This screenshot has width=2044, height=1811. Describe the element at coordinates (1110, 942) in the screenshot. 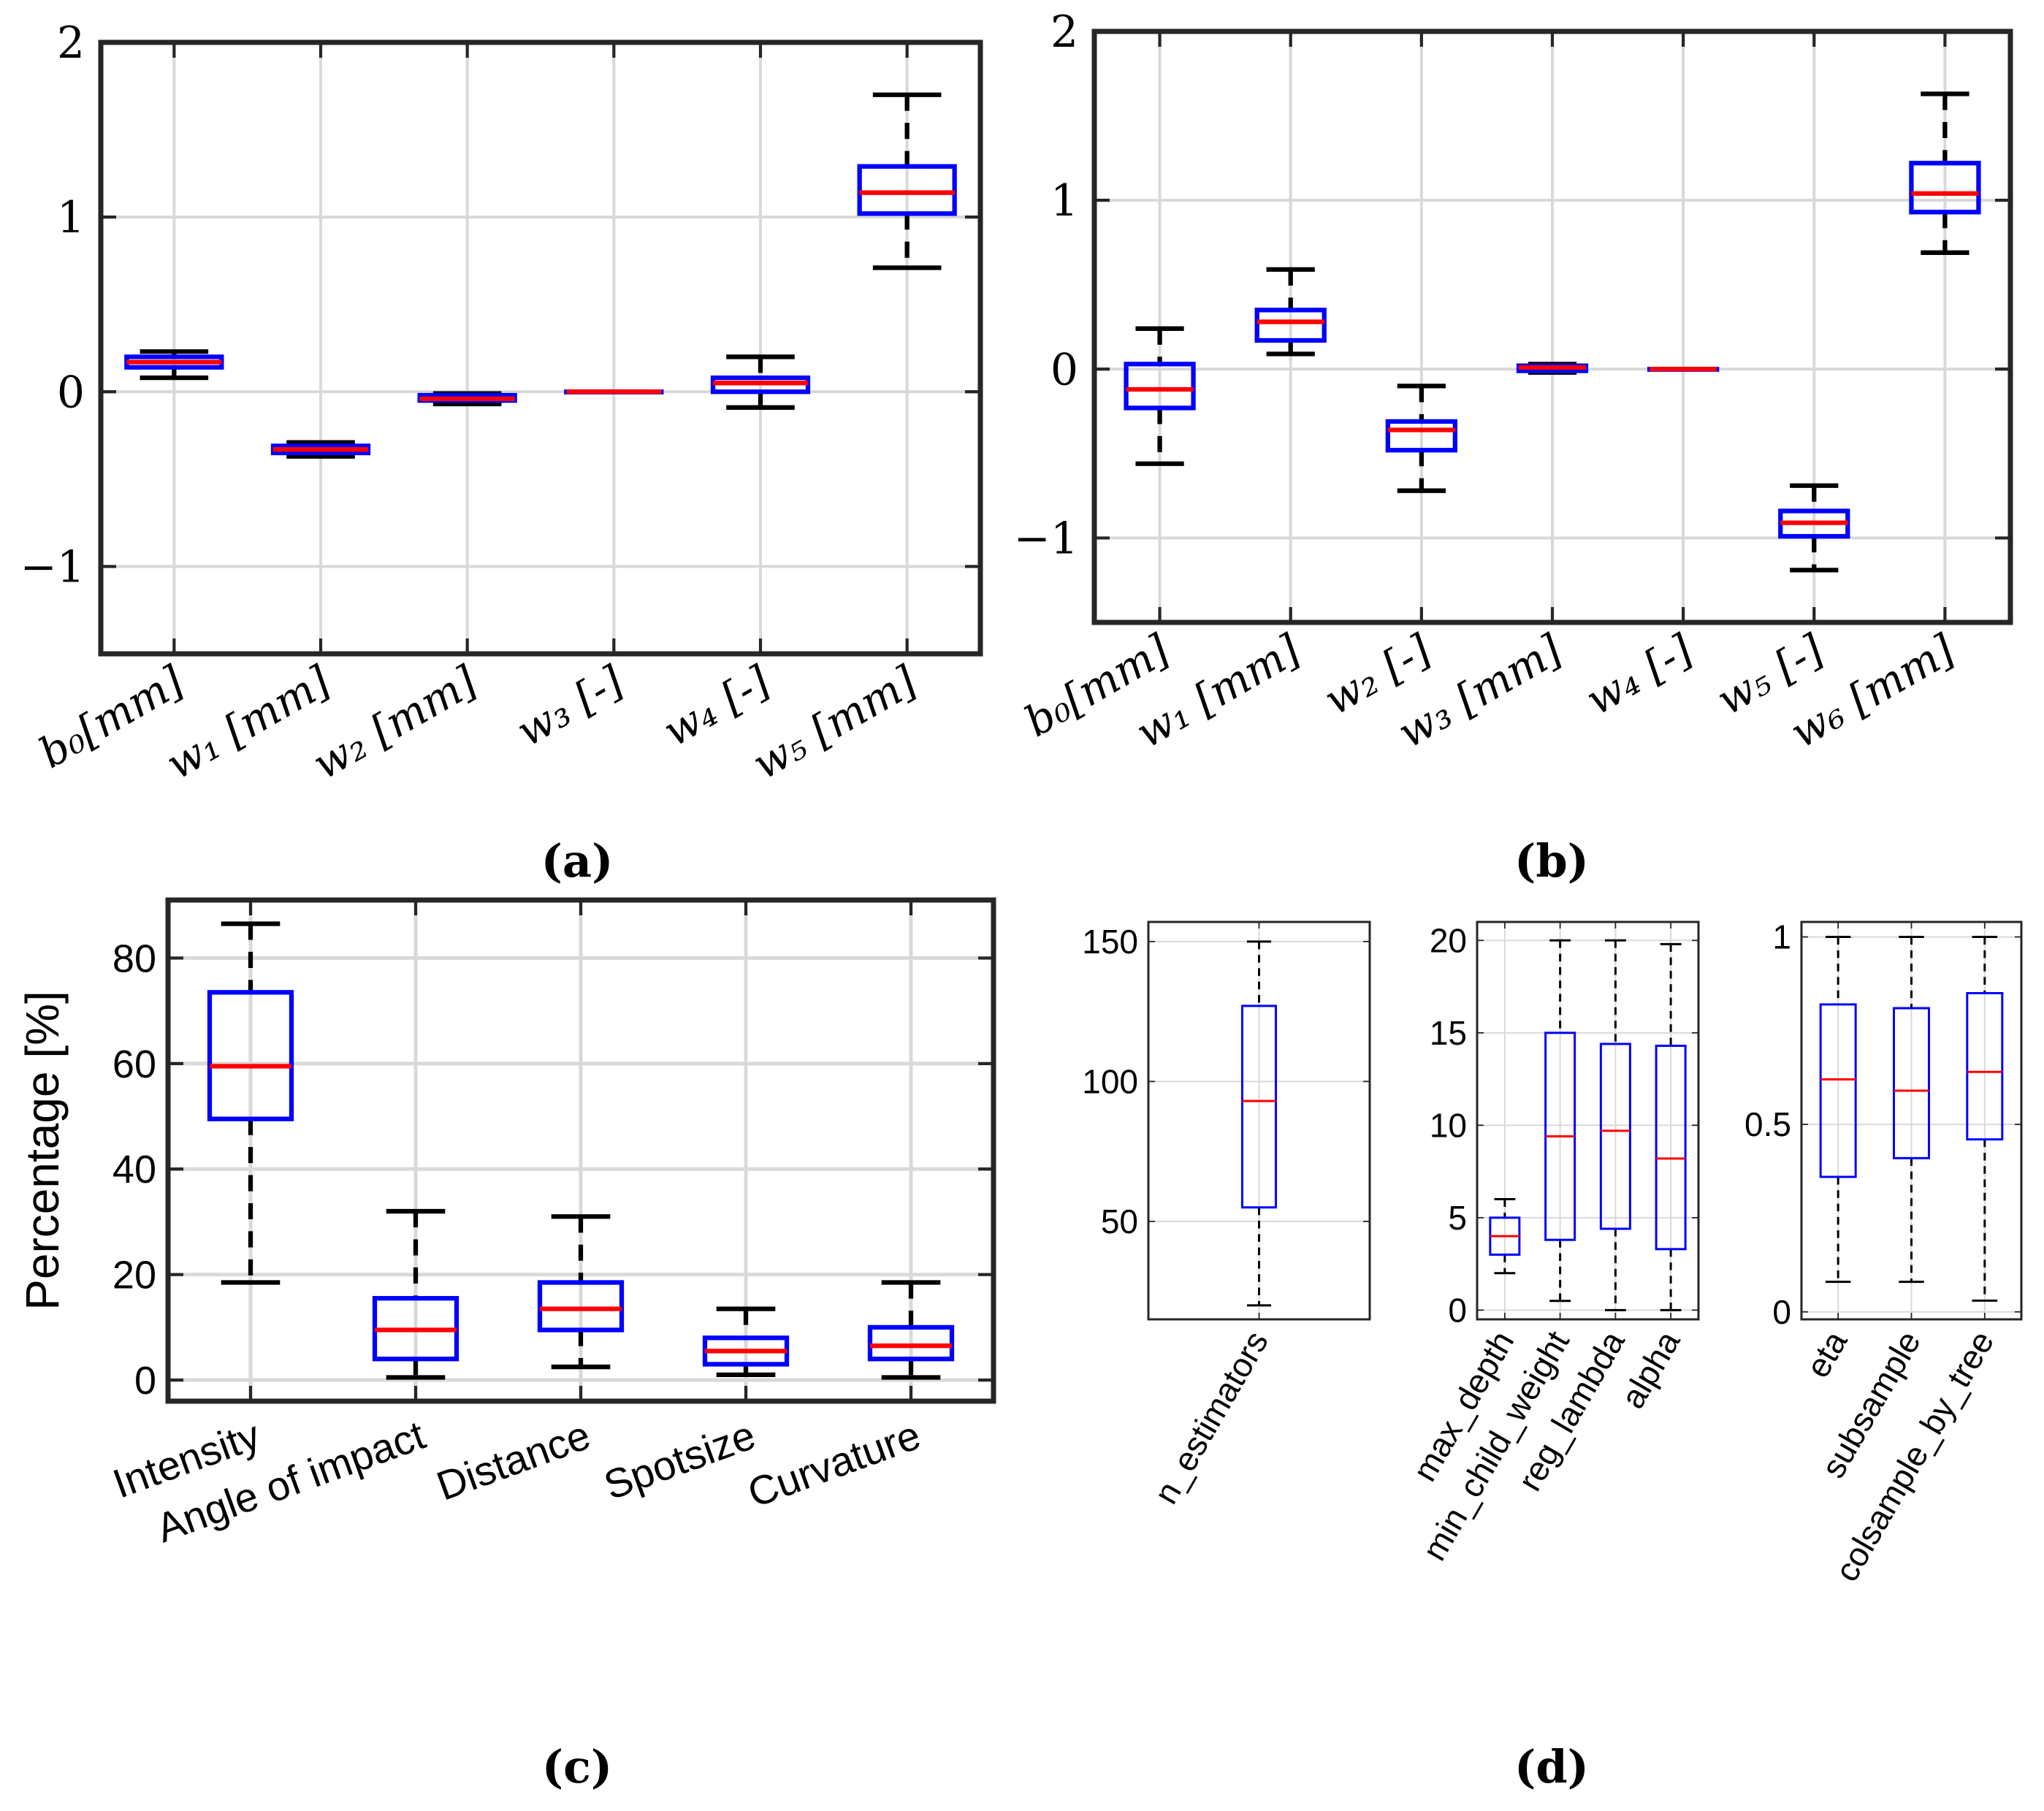

I see `y-tick-label: 150` at that location.